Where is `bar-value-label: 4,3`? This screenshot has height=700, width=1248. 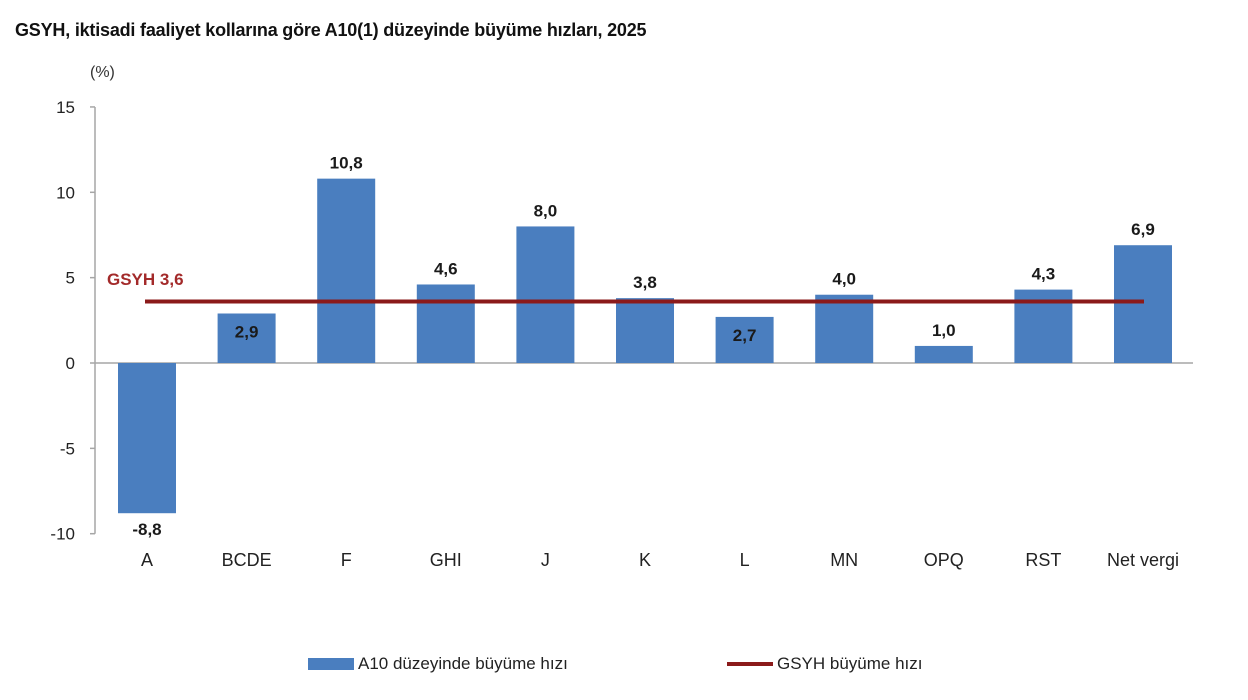
bar-value-label: 4,3 is located at coordinates (1044, 274).